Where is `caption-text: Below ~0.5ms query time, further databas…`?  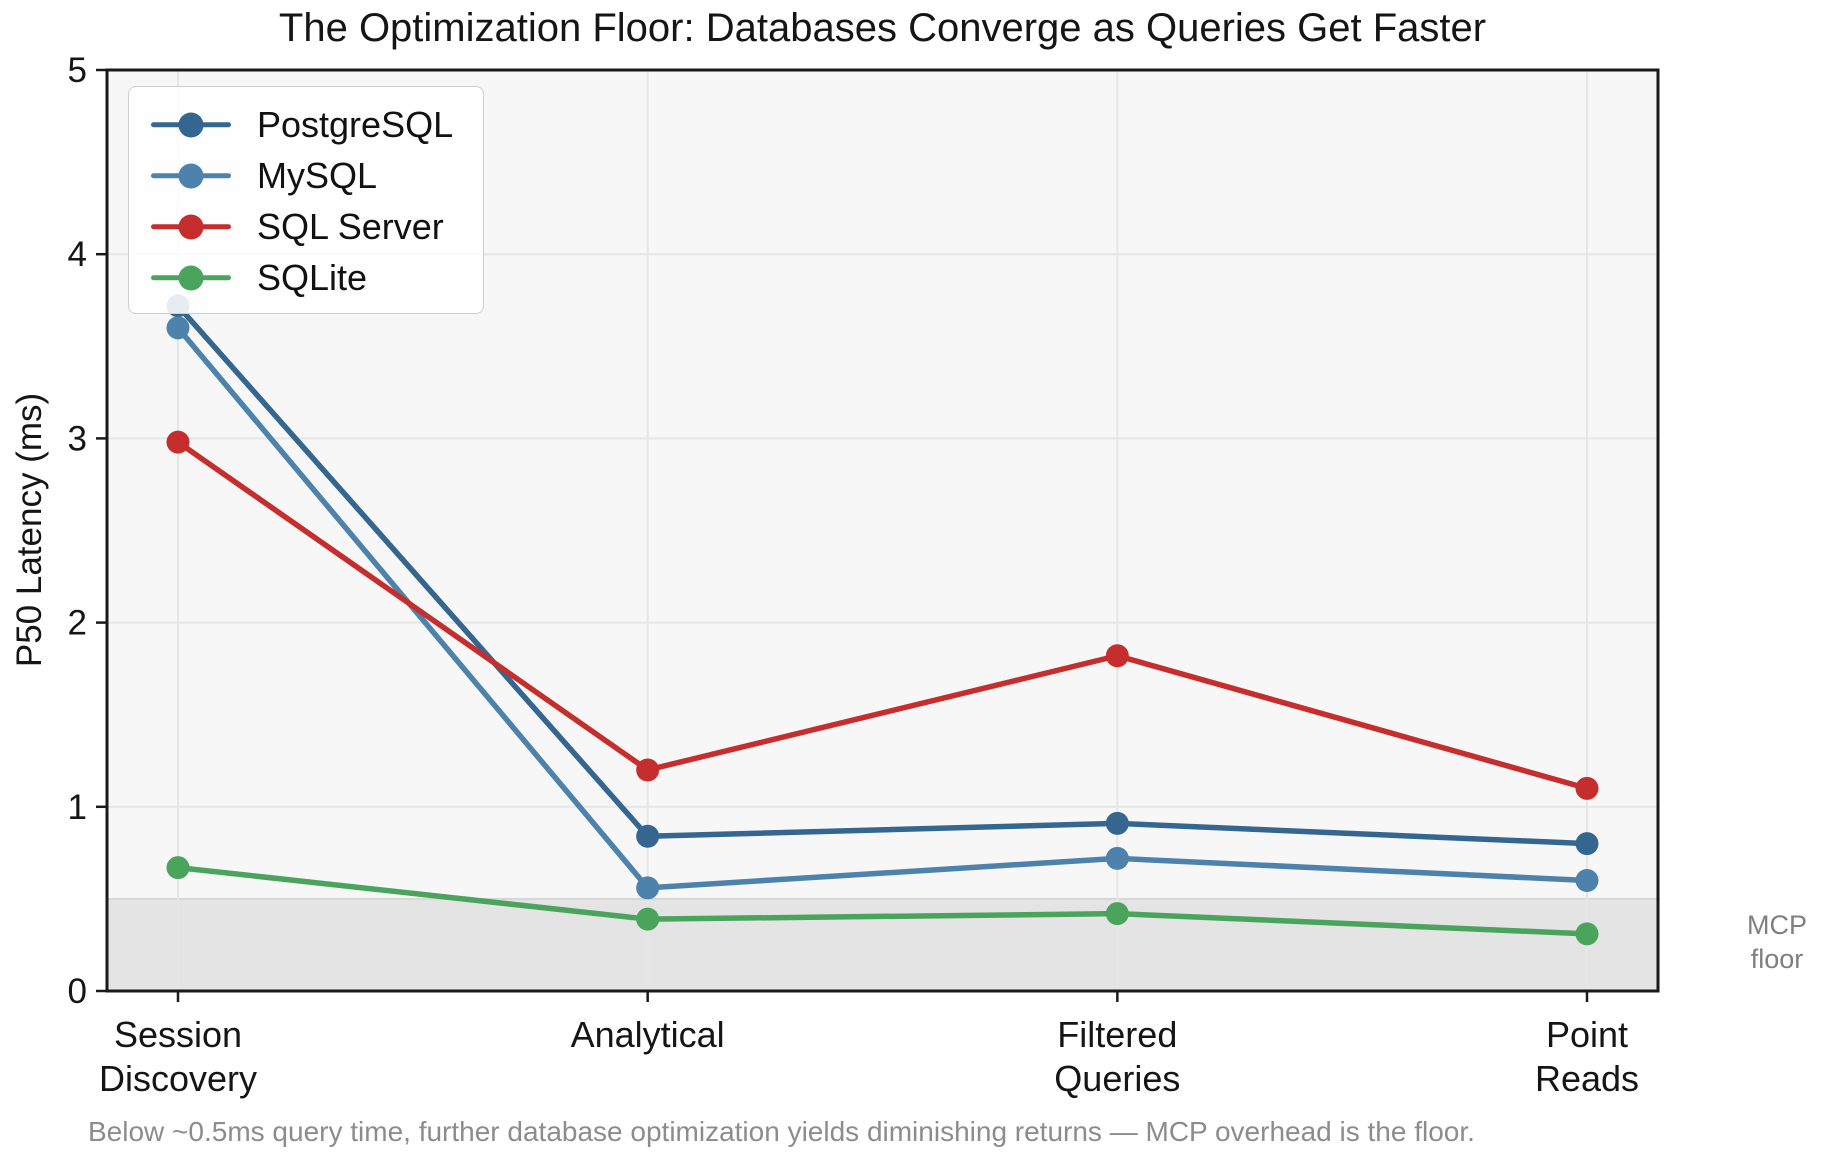
caption-text: Below ~0.5ms query time, further databas… is located at coordinates (781, 1131).